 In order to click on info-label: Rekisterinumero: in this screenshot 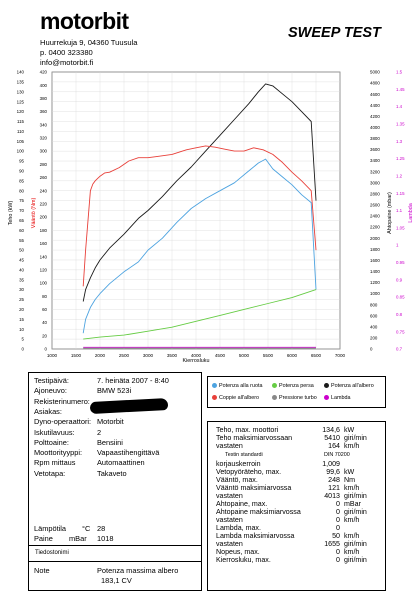, I will do `click(62, 401)`.